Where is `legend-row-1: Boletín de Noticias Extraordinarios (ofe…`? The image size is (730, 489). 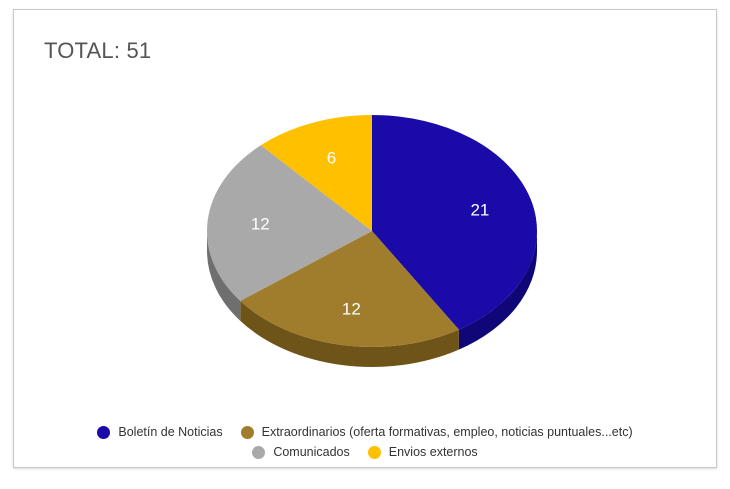 legend-row-1: Boletín de Noticias Extraordinarios (ofe… is located at coordinates (365, 432).